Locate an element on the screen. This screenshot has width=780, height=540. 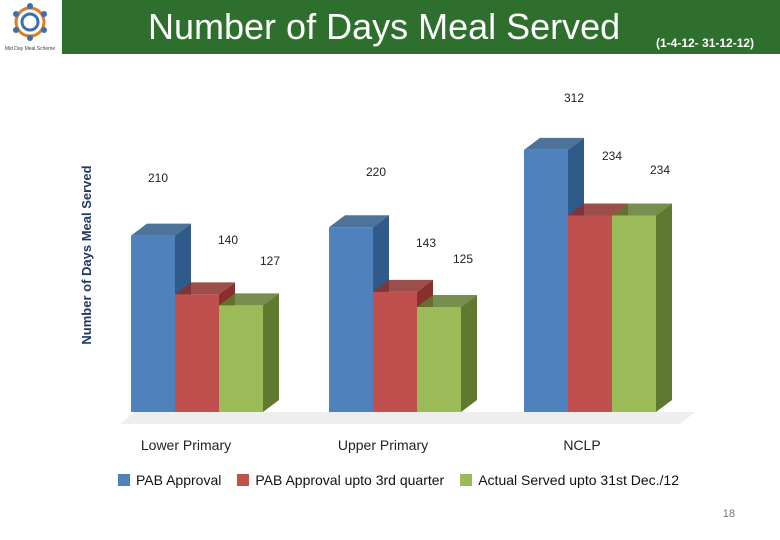
chart-floor-plane is located at coordinates (407, 418).